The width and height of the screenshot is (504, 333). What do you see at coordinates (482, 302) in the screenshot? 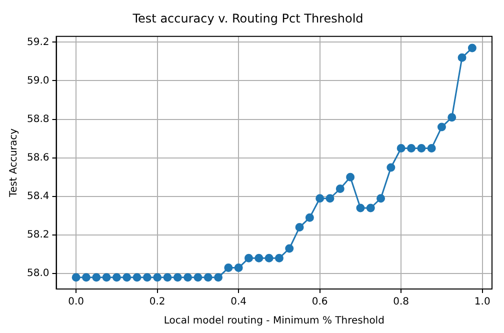
I see `x-tick-label: 1.0` at bounding box center [482, 302].